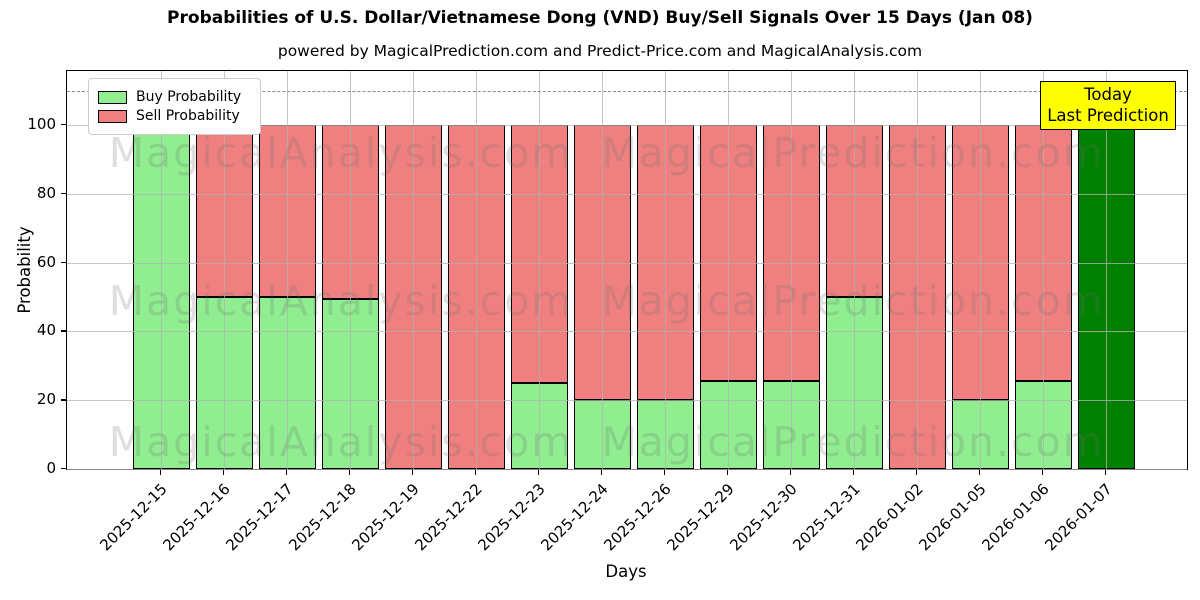 The height and width of the screenshot is (600, 1200). Describe the element at coordinates (1108, 94) in the screenshot. I see `today-annotation-line1: Today` at that location.